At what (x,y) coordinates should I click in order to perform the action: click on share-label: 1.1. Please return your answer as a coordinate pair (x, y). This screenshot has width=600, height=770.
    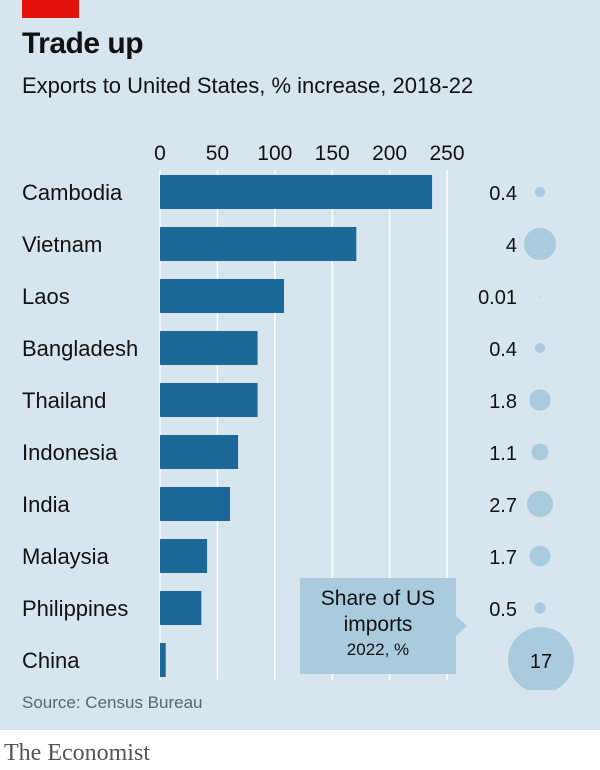
    Looking at the image, I should click on (503, 454).